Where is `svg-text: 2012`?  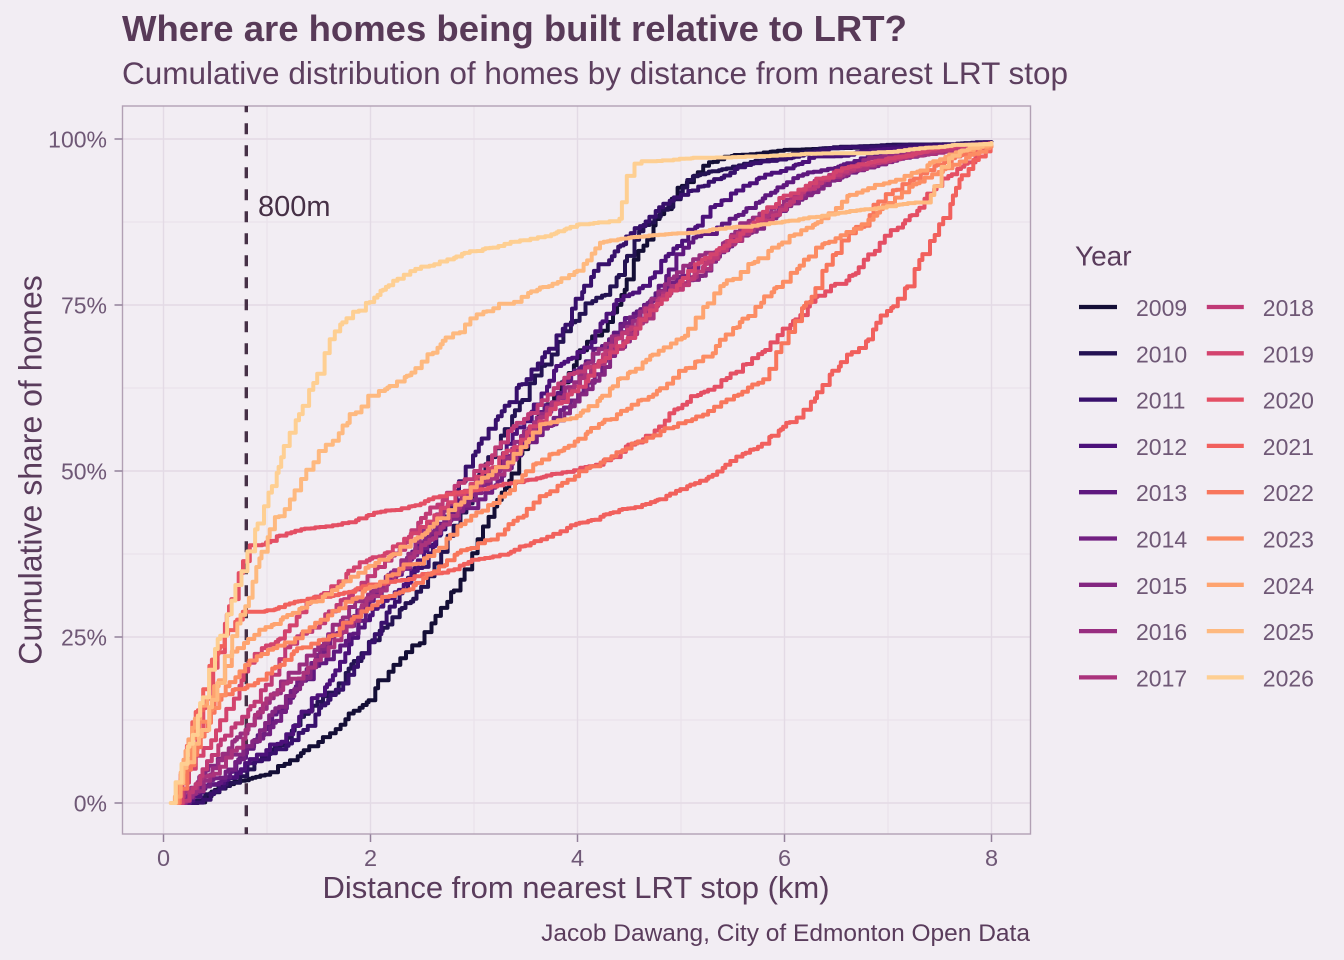 svg-text: 2012 is located at coordinates (1161, 447).